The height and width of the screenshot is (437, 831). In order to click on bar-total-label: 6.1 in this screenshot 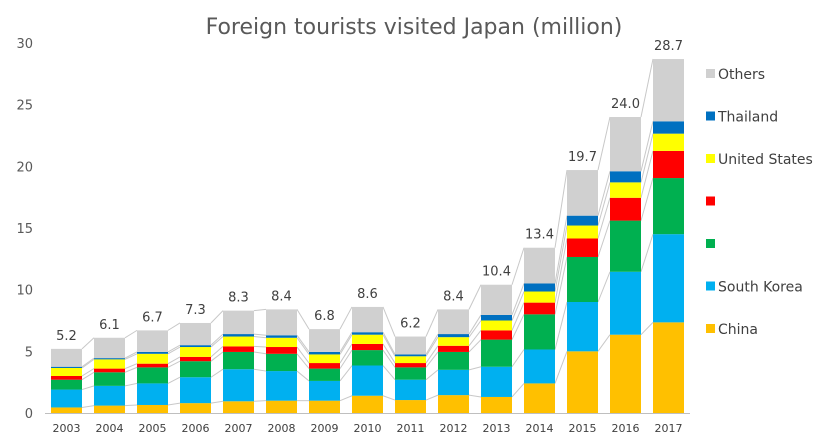, I will do `click(109, 325)`.